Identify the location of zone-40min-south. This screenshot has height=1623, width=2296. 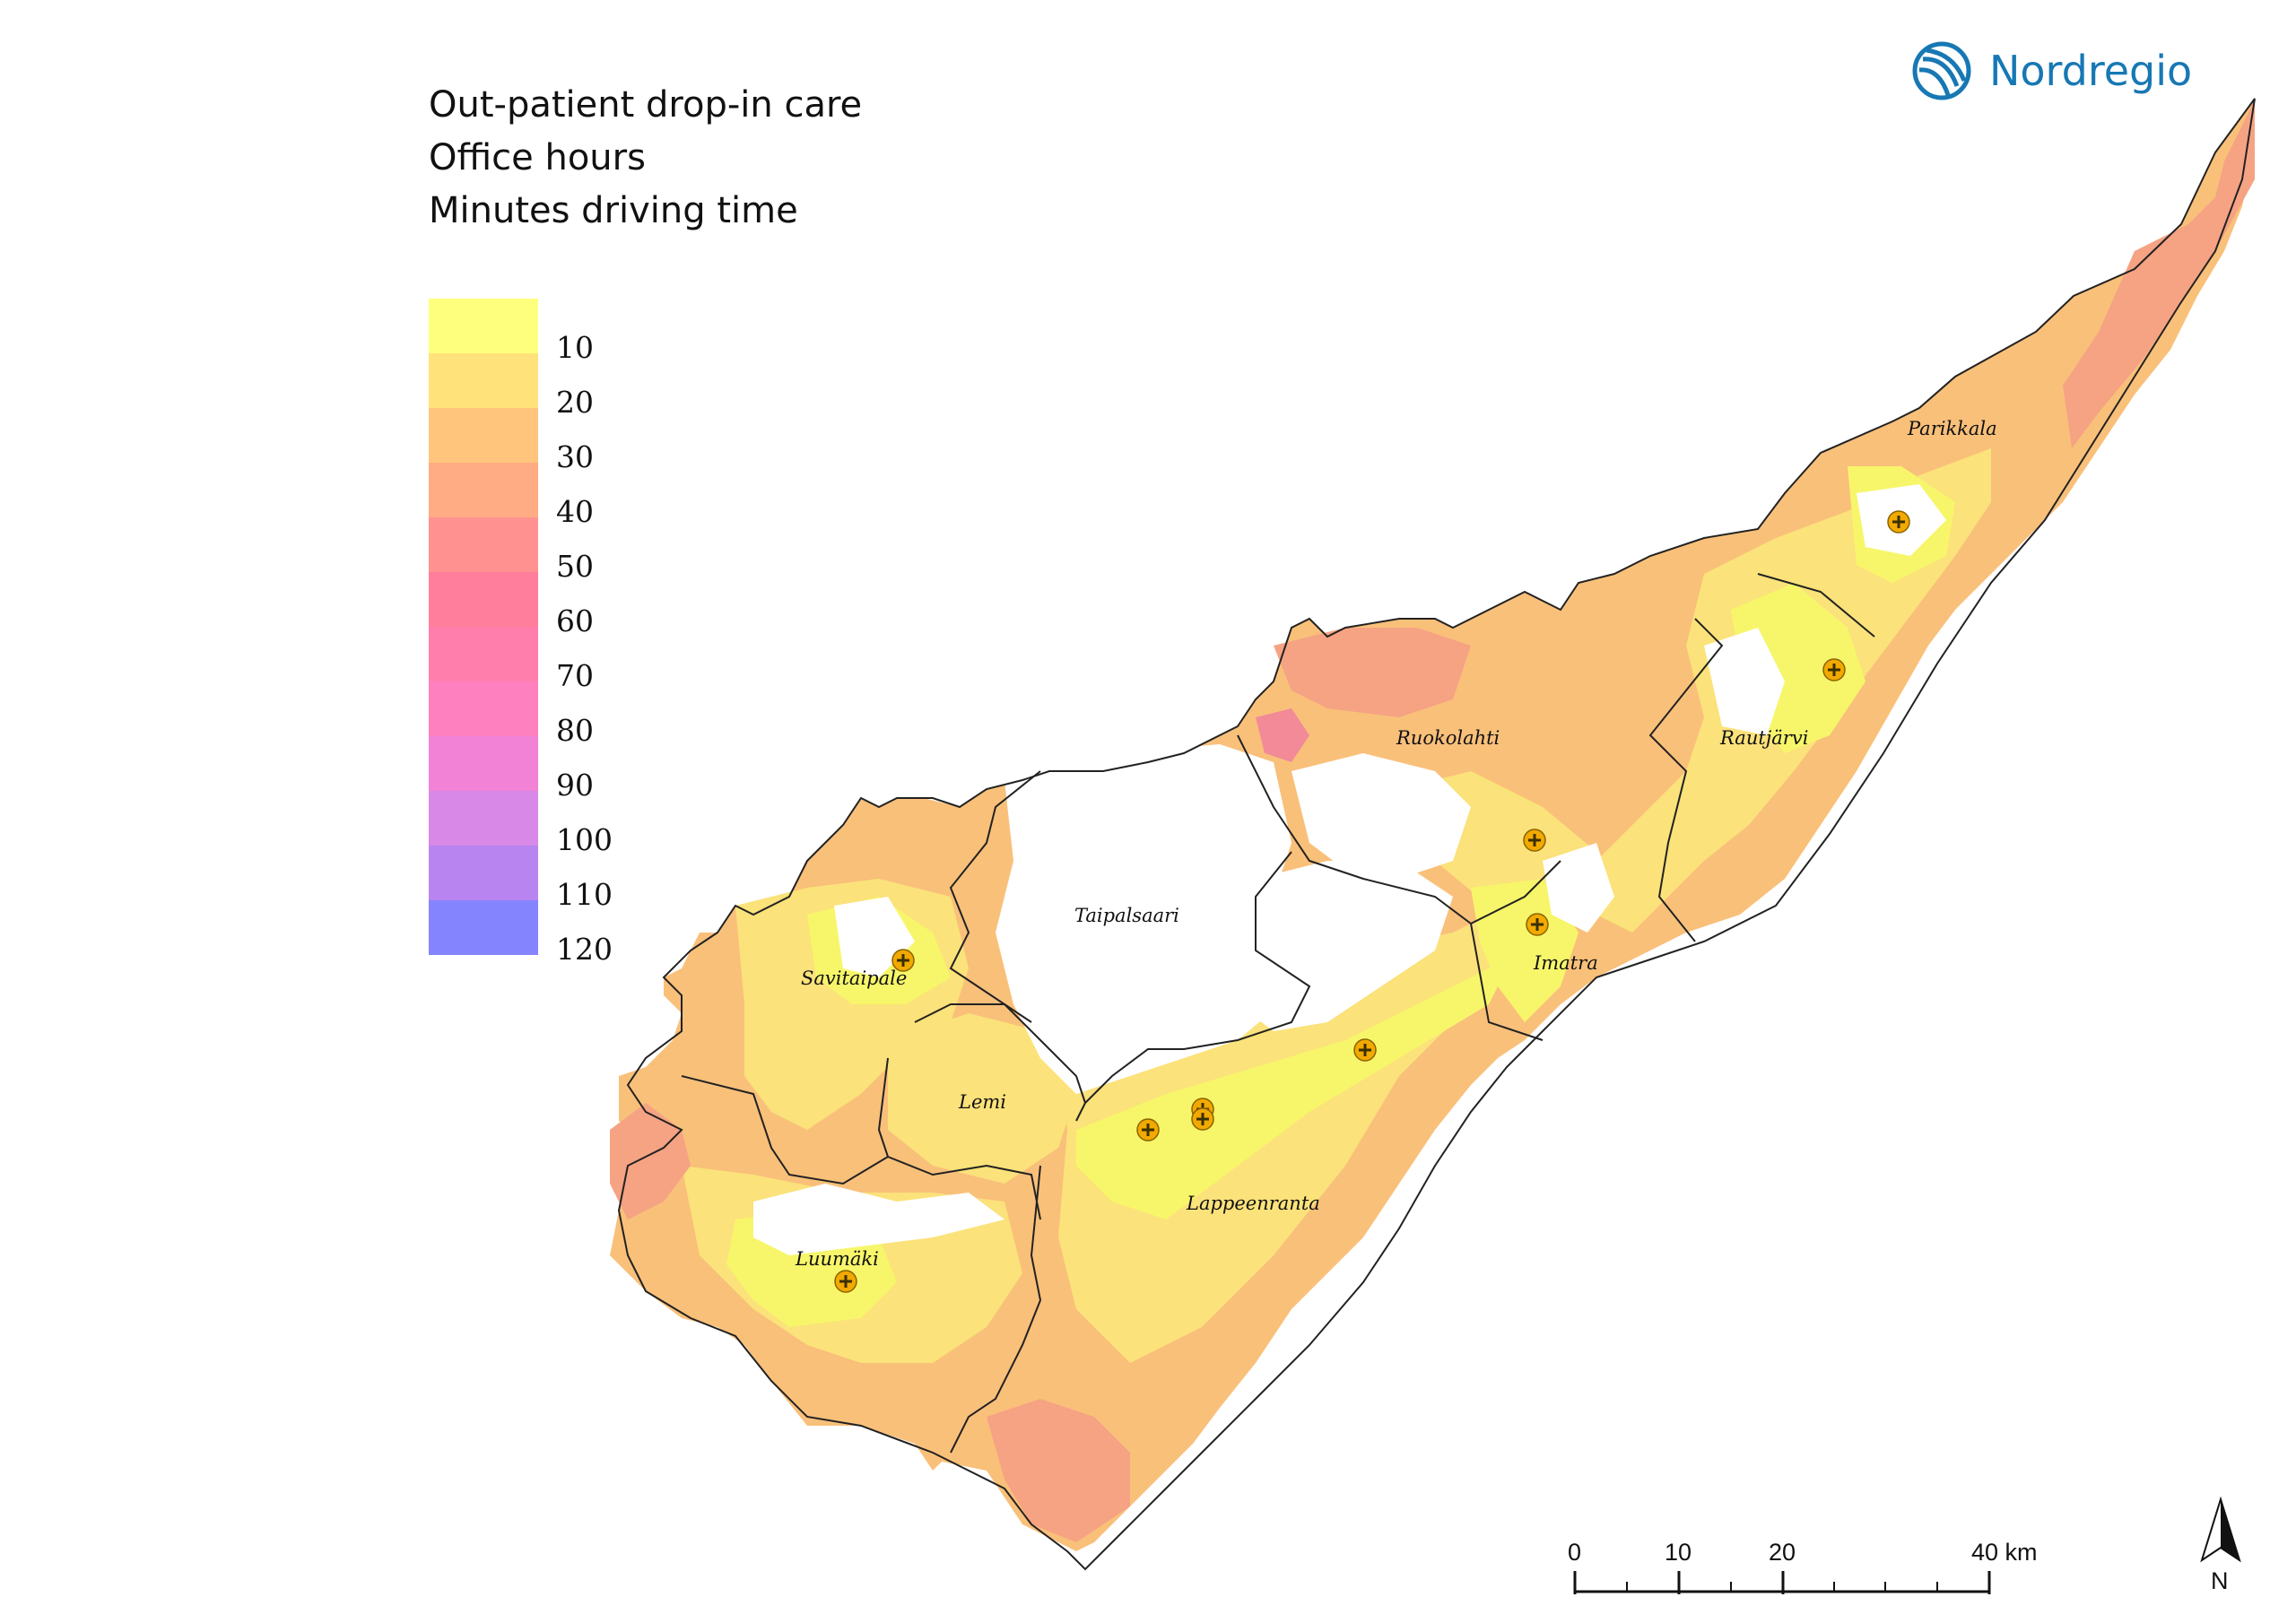
(1058, 1470).